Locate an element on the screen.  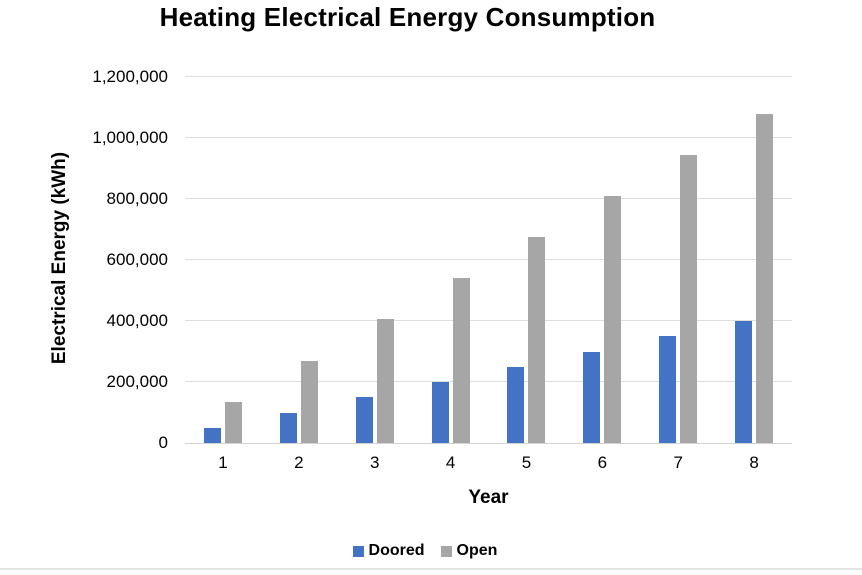
x-tick-label: 1 is located at coordinates (223, 462).